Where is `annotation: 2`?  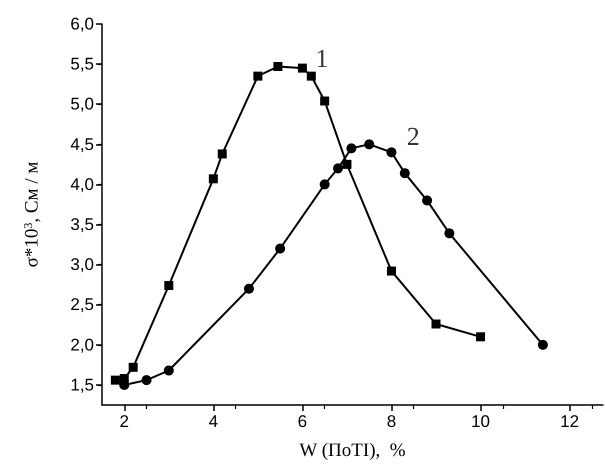
annotation: 2 is located at coordinates (413, 136).